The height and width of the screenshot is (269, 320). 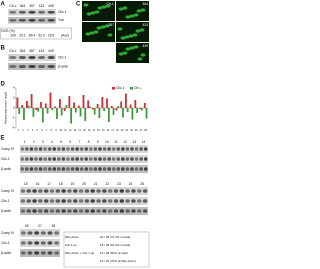 What do you see at coordinates (106, 249) in the screenshot?
I see `summary-box` at bounding box center [106, 249].